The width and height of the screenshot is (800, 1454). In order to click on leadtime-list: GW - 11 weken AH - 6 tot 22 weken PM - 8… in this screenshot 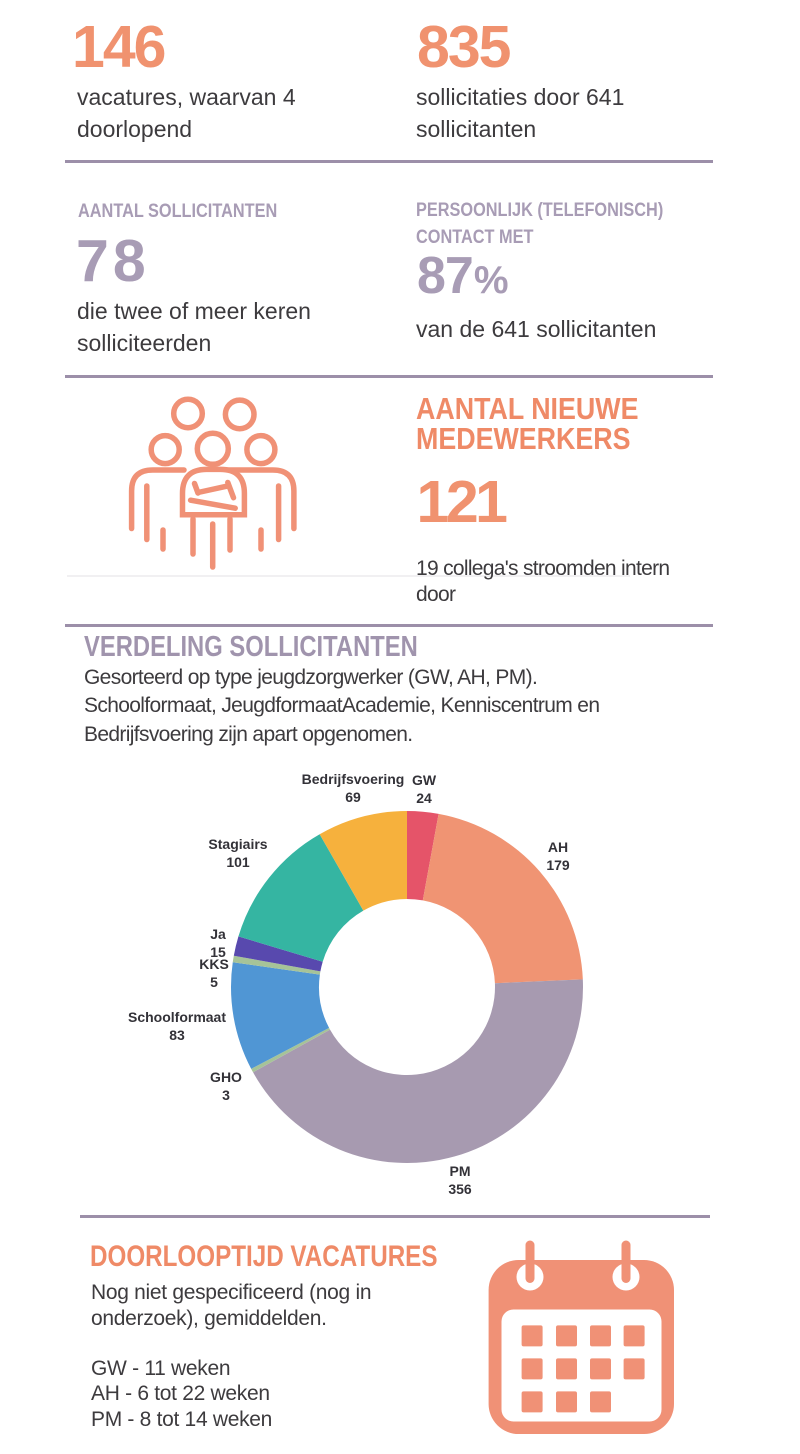, I will do `click(182, 1393)`.